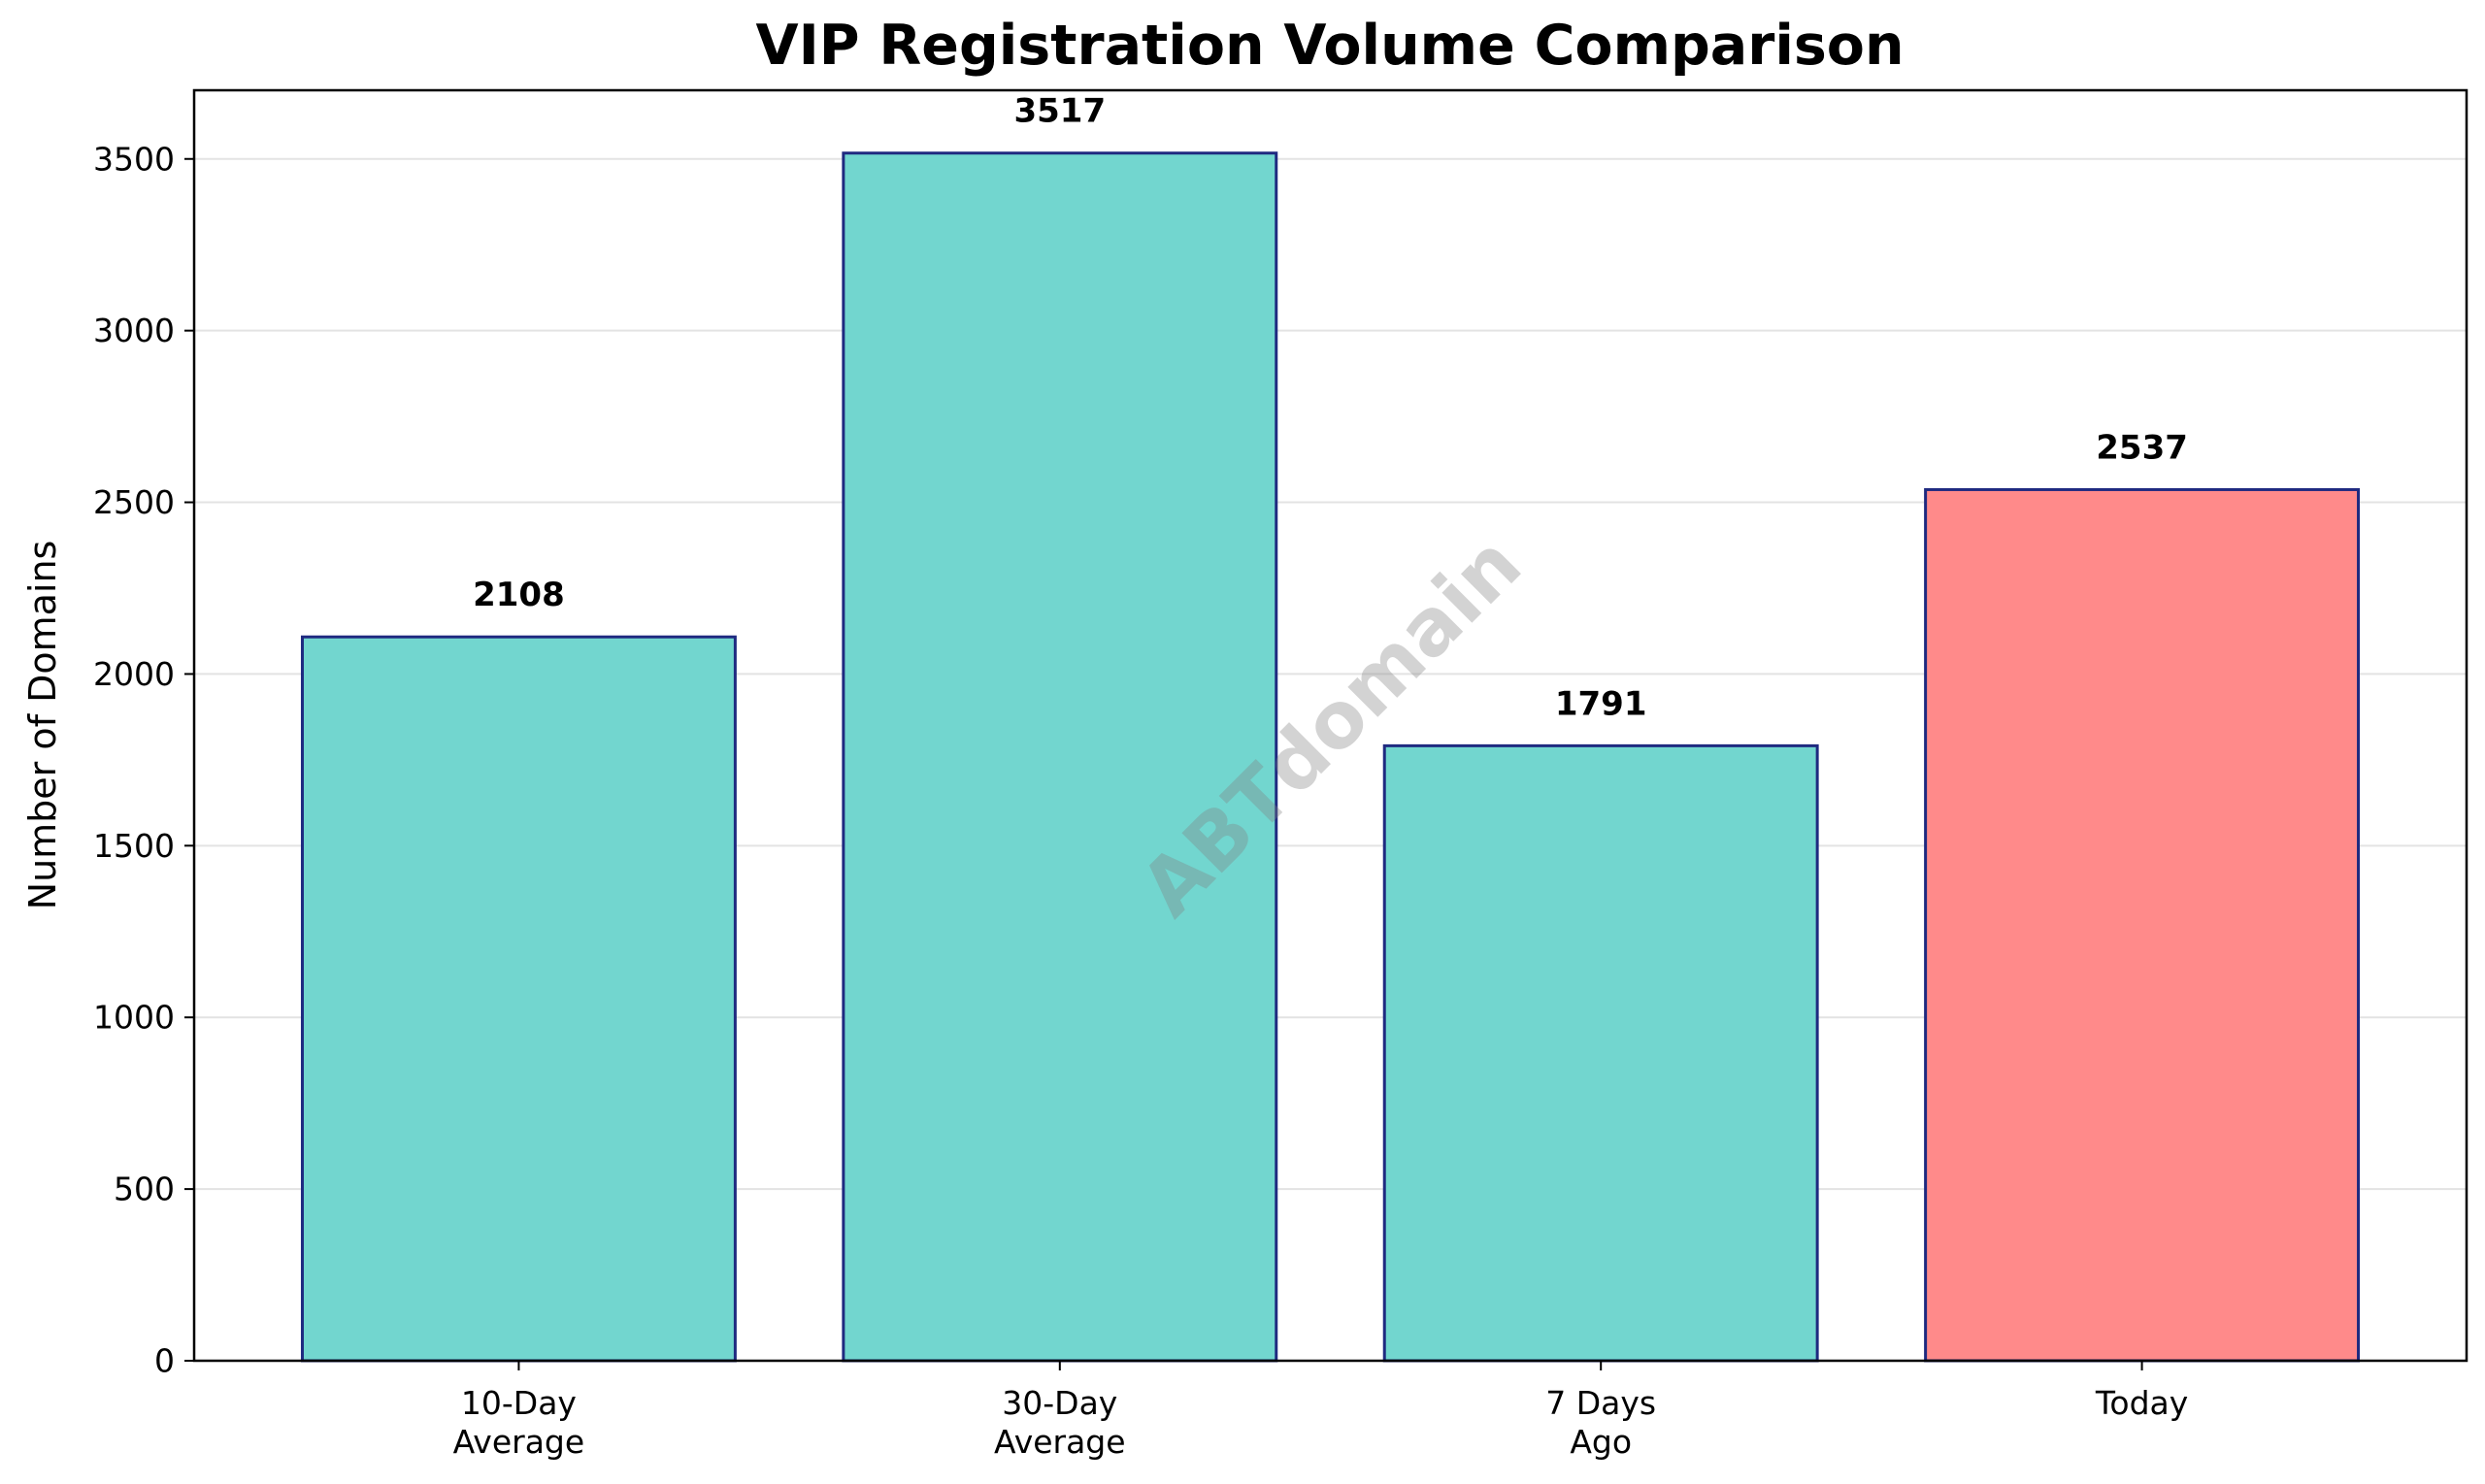 This screenshot has height=1484, width=2485. What do you see at coordinates (1060, 111) in the screenshot?
I see `bar-value-label: 3517` at bounding box center [1060, 111].